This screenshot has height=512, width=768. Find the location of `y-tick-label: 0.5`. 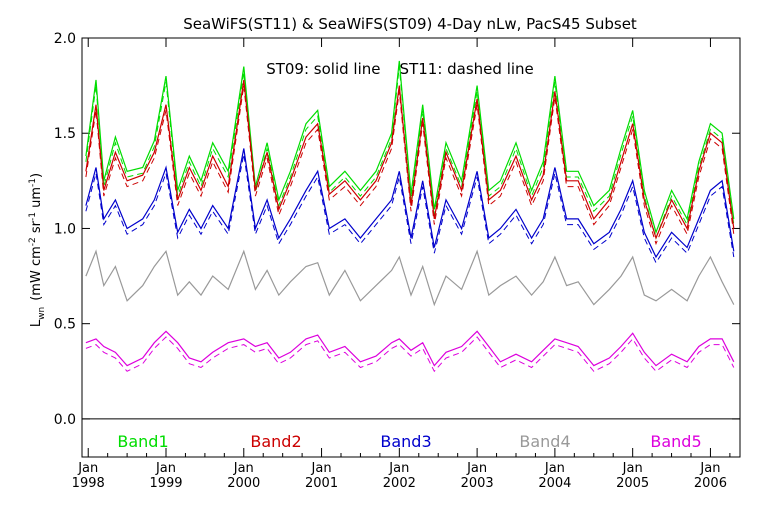

y-tick-label: 0.5 is located at coordinates (65, 325).